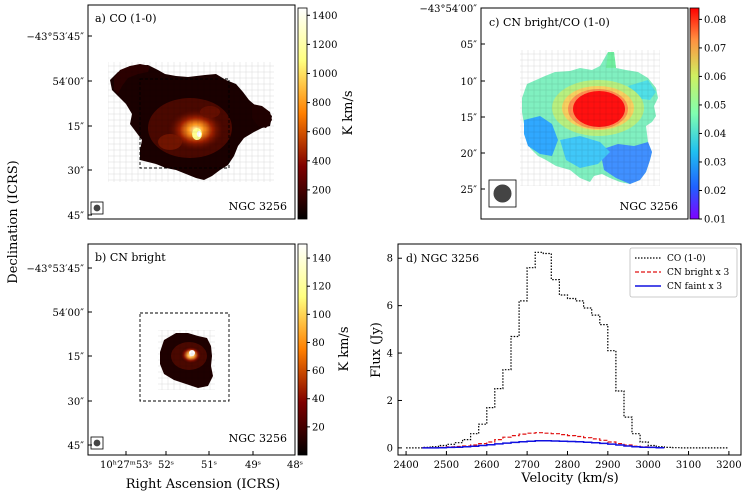 The height and width of the screenshot is (499, 747). What do you see at coordinates (694, 287) in the screenshot?
I see `legend-cn-faint-label: CN faint x 3` at bounding box center [694, 287].